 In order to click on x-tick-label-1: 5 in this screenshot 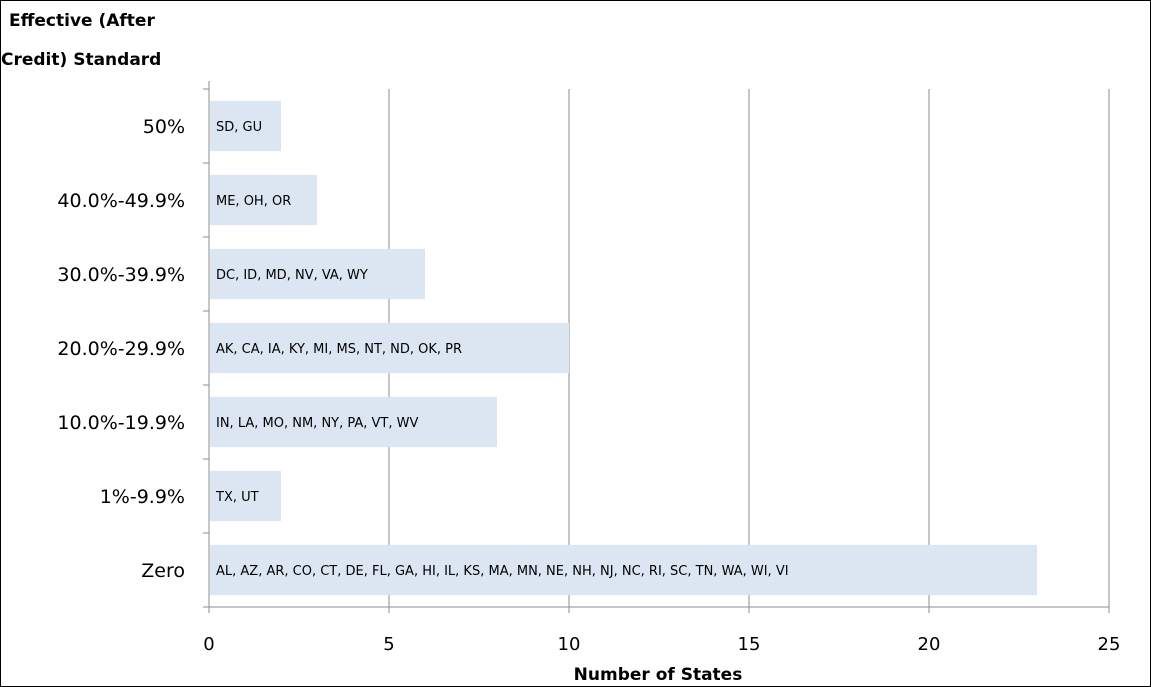, I will do `click(388, 644)`.